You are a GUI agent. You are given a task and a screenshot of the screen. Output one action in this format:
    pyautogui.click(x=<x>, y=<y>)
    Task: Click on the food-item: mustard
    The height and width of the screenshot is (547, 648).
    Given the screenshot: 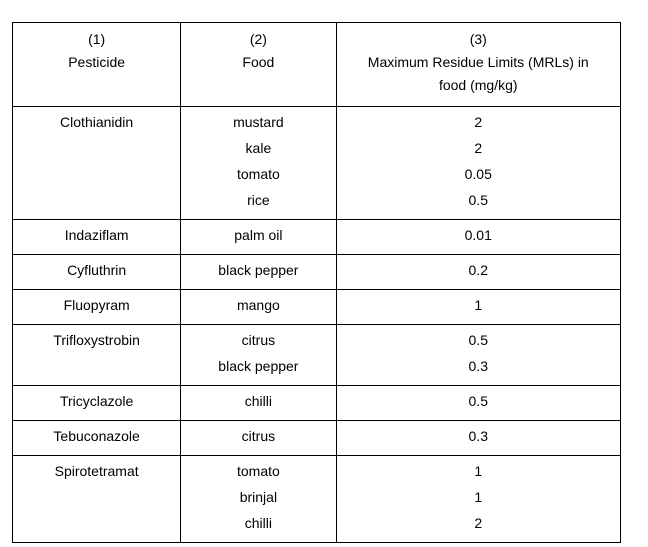 What is the action you would take?
    pyautogui.click(x=258, y=122)
    